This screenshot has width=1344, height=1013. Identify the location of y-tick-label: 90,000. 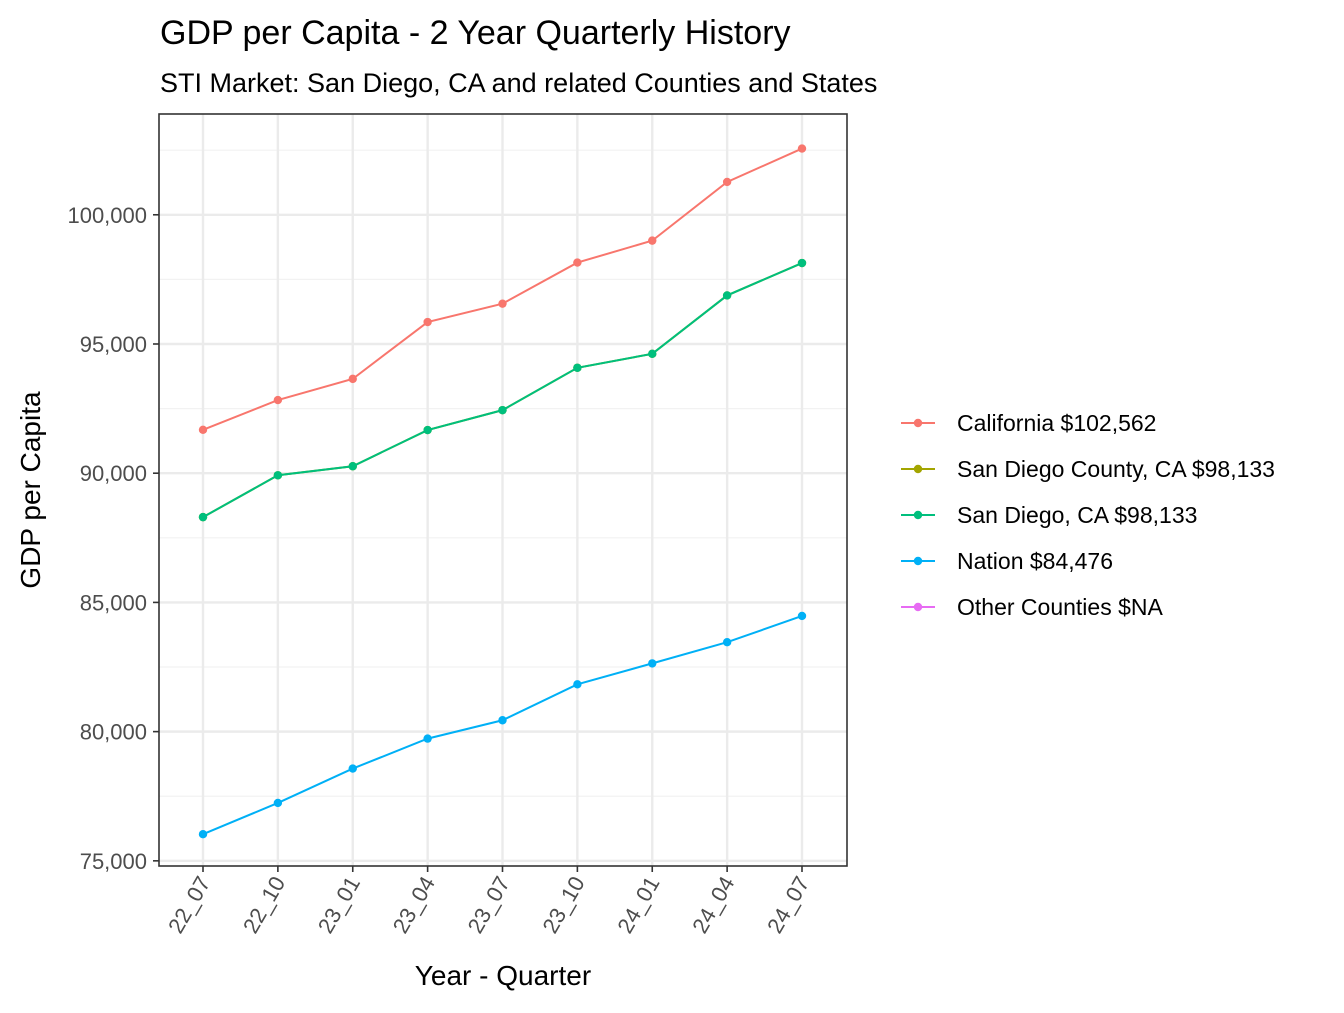
(113, 473).